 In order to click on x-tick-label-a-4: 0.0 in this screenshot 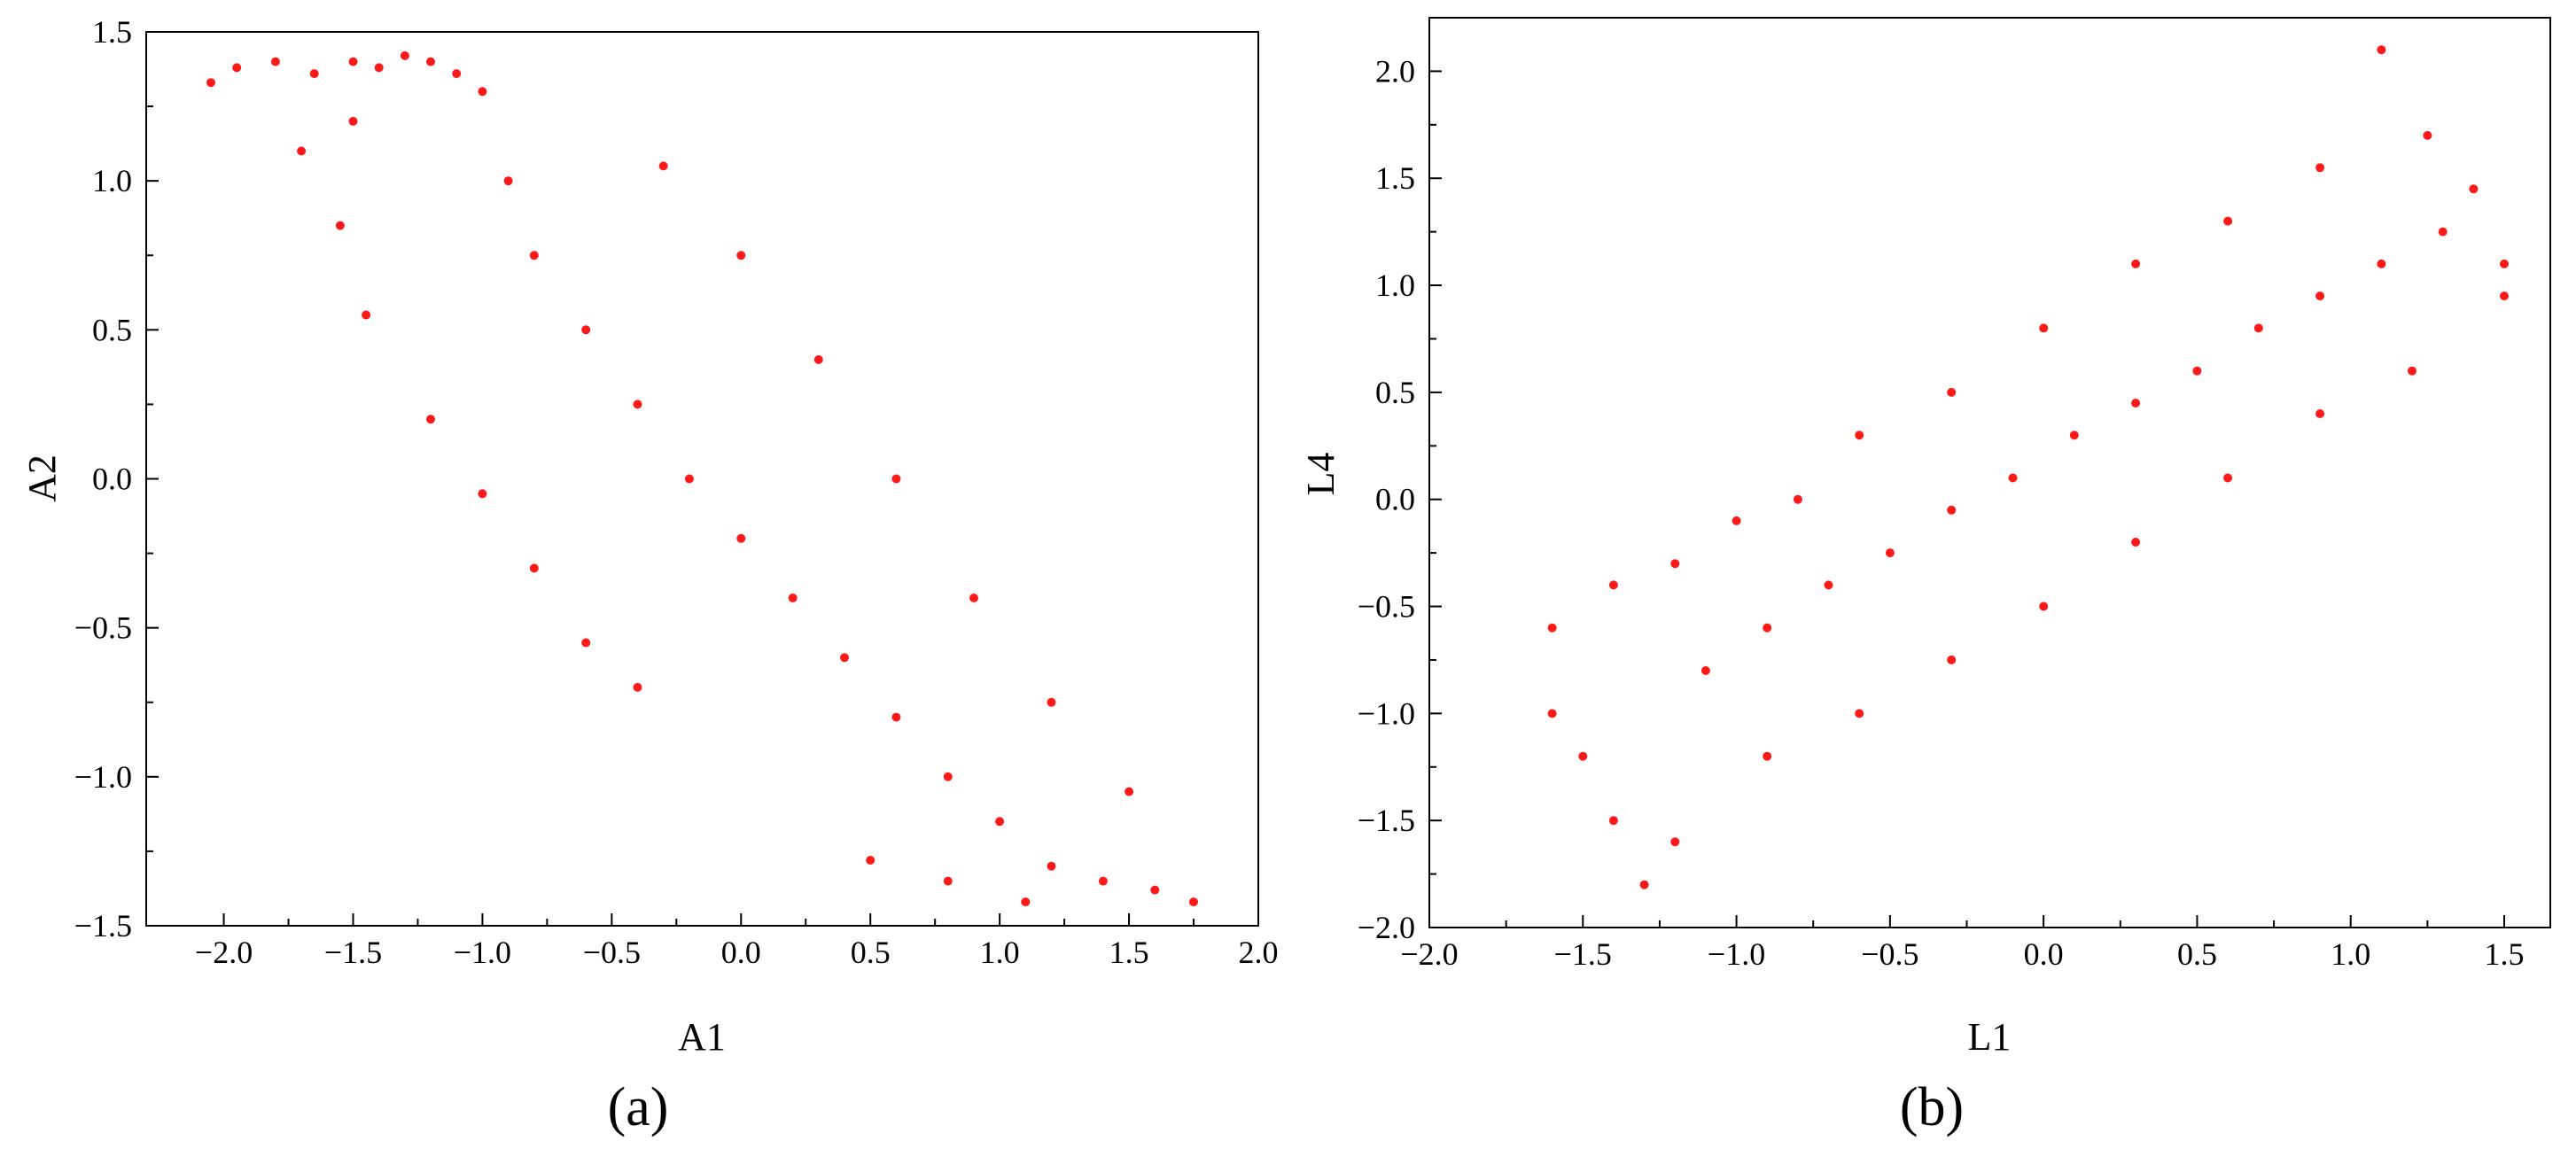, I will do `click(741, 952)`.